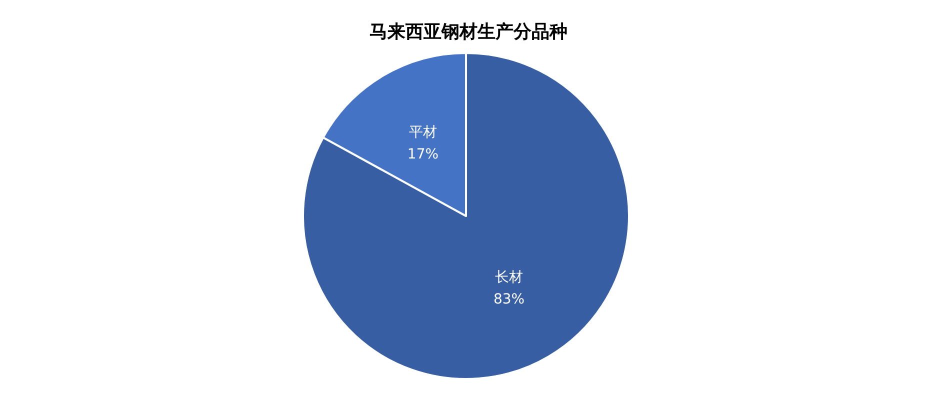 Image resolution: width=937 pixels, height=417 pixels. I want to click on slice-label: 长材, so click(509, 278).